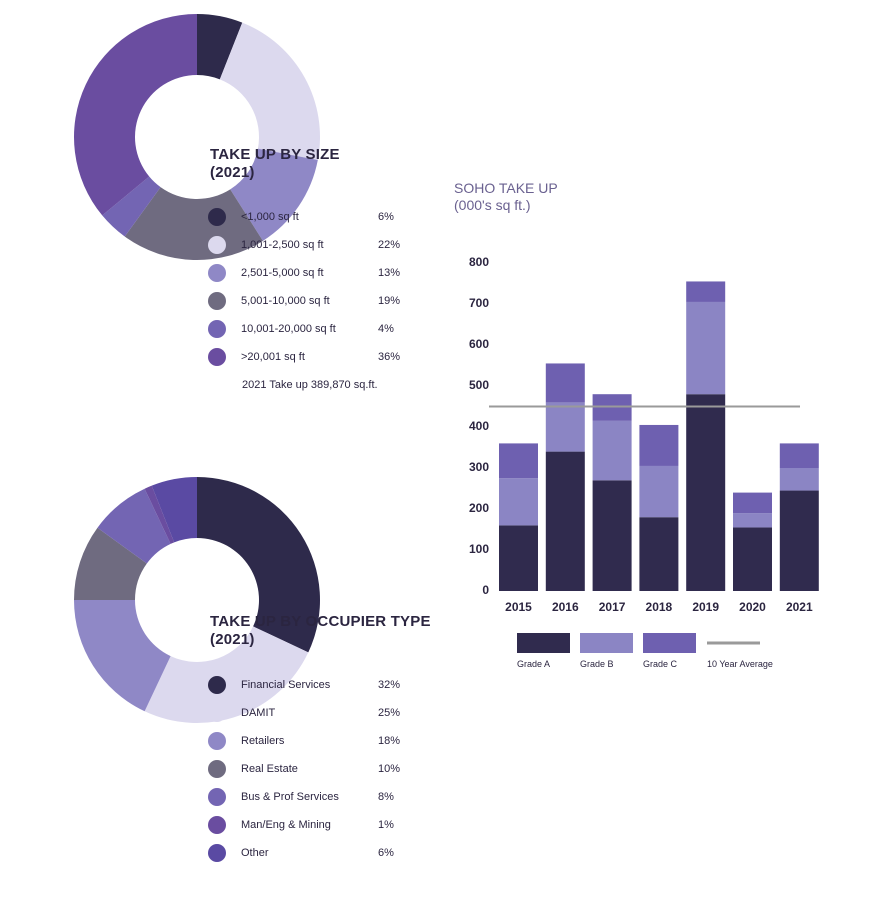 This screenshot has height=900, width=869. Describe the element at coordinates (389, 685) in the screenshot. I see `legend-value: 32%` at that location.